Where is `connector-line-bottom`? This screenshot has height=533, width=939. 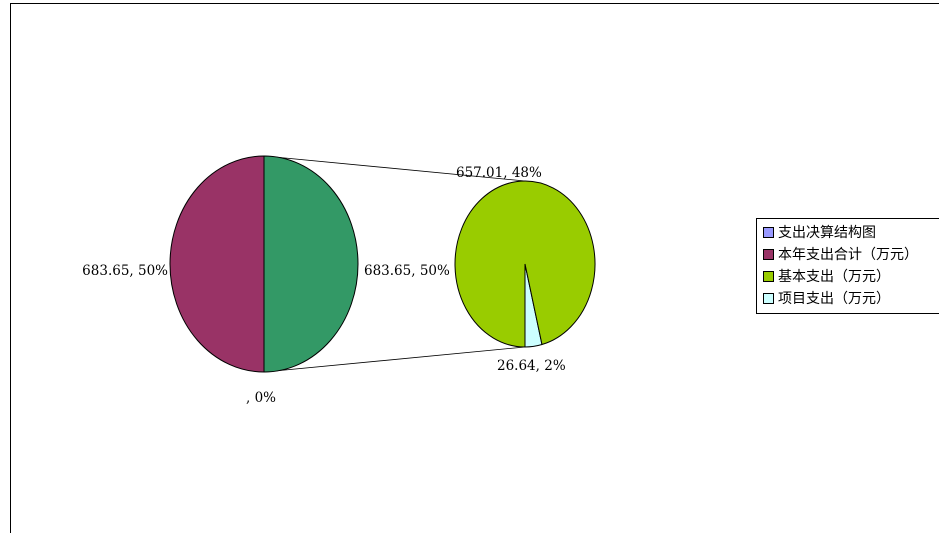
connector-line-bottom is located at coordinates (394, 359).